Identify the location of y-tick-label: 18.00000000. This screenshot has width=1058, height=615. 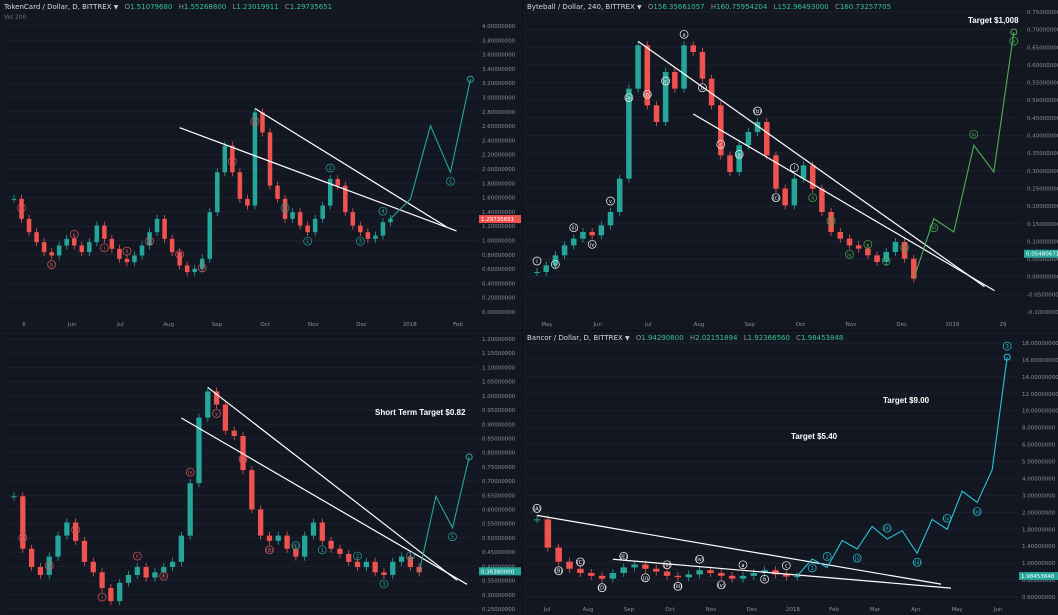
(1040, 344).